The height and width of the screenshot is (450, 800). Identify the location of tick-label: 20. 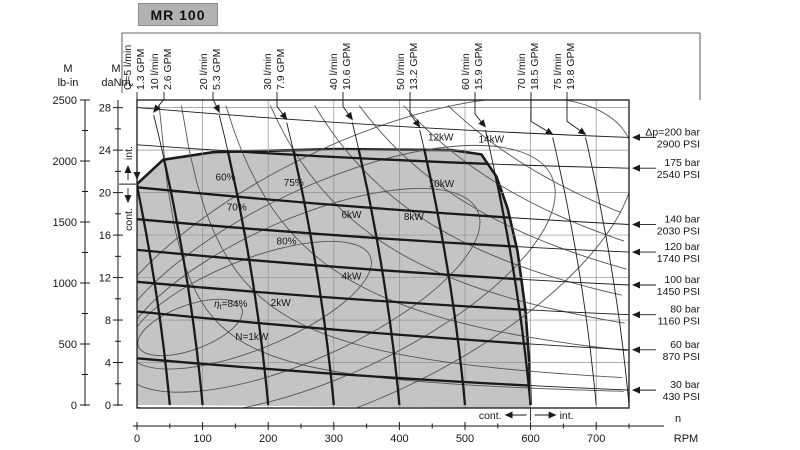
(105, 194).